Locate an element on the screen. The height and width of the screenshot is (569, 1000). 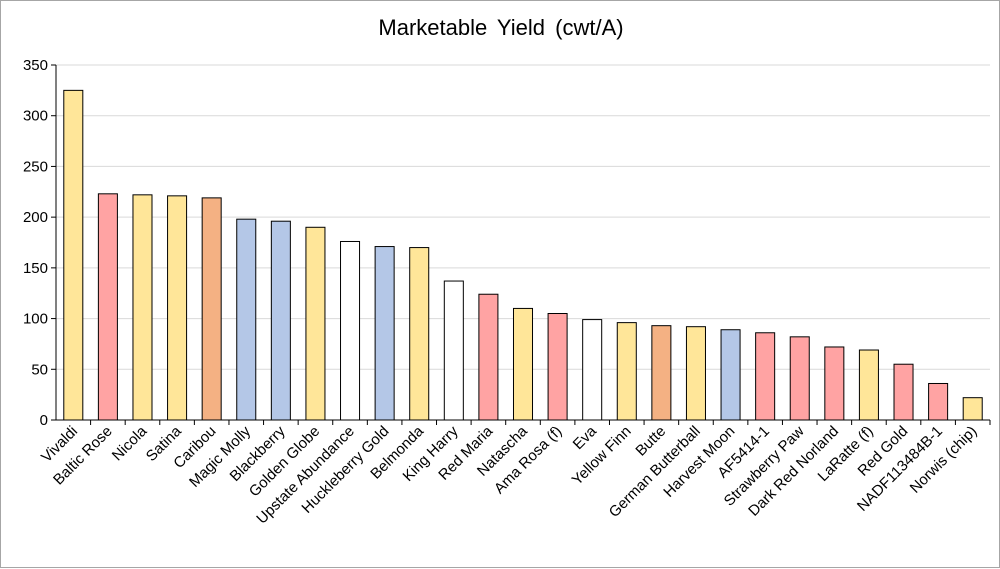
bar-red-maria is located at coordinates (488, 357).